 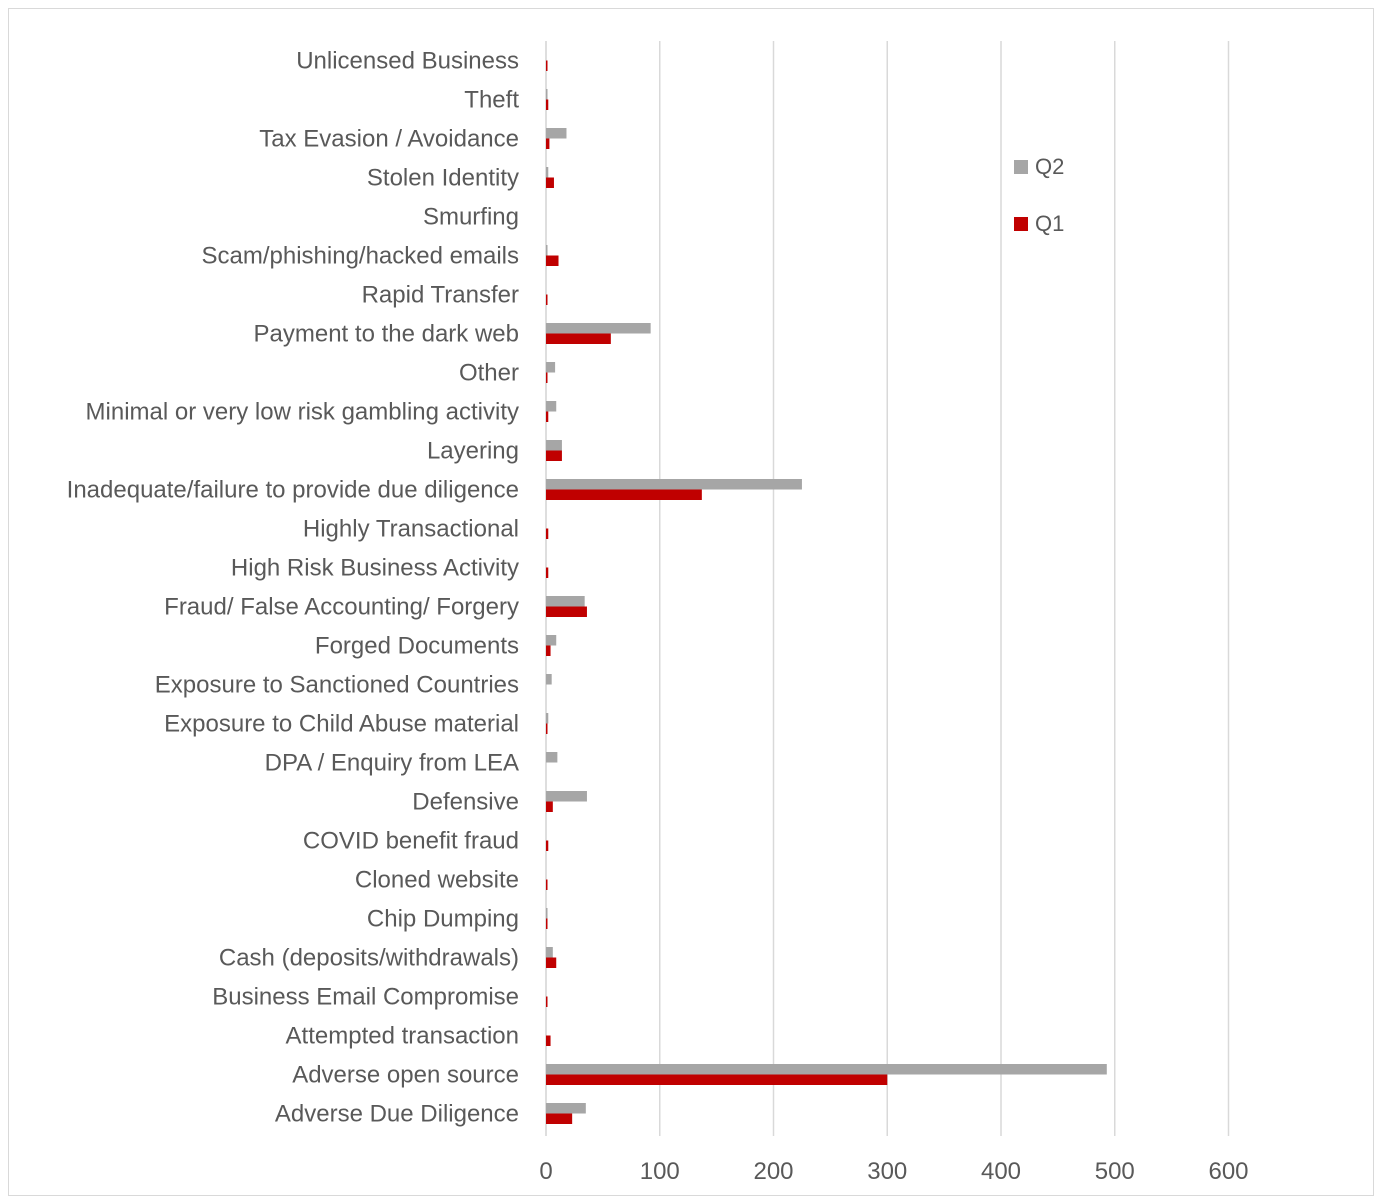 What do you see at coordinates (1021, 224) in the screenshot?
I see `legend-swatch-q1` at bounding box center [1021, 224].